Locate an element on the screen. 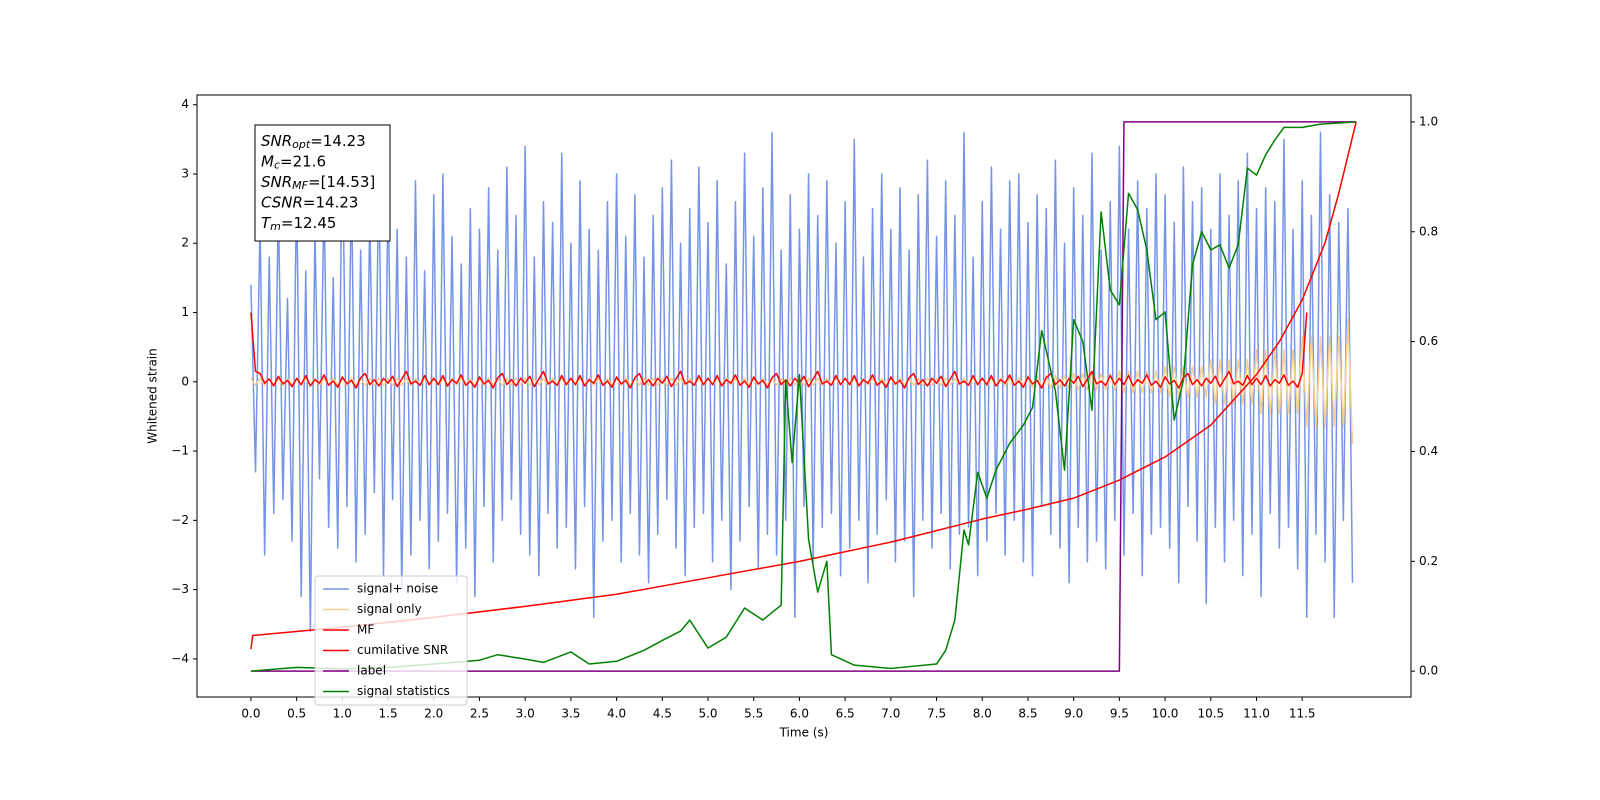 Image resolution: width=1600 pixels, height=800 pixels. legend-label: label is located at coordinates (371, 671).